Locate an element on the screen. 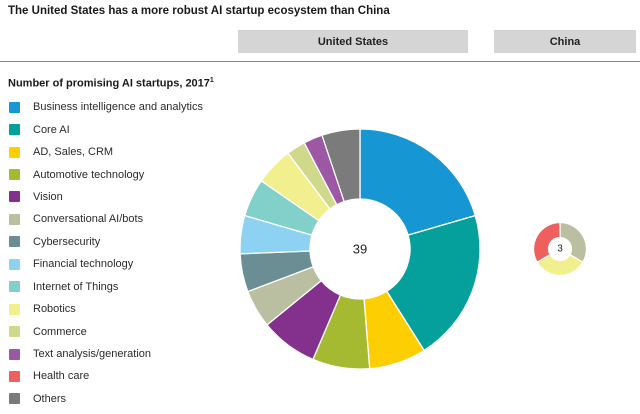 The height and width of the screenshot is (414, 640). legend-label: Business intelligence and analytics is located at coordinates (118, 107).